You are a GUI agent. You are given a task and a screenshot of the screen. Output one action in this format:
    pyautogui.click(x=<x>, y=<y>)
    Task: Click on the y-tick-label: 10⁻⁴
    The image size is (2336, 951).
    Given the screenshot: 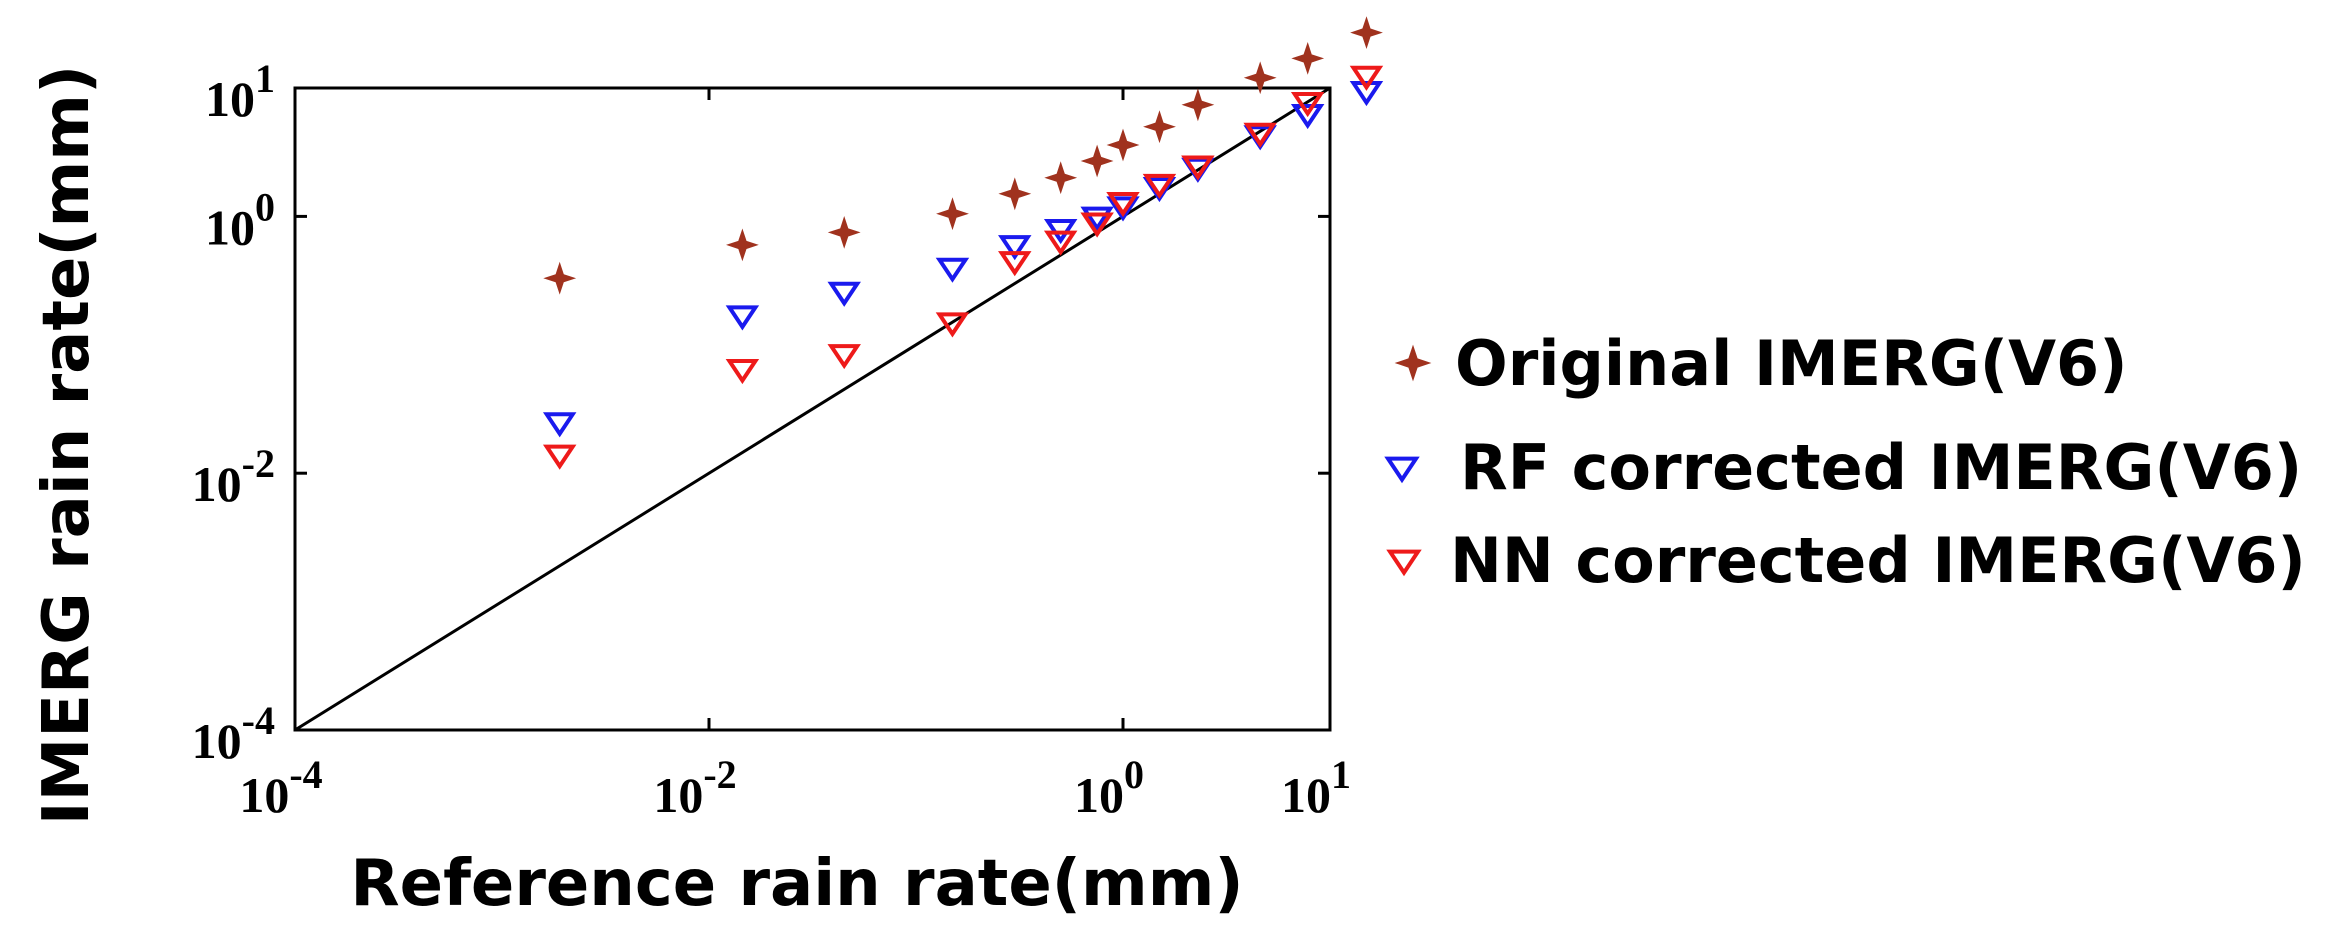 What is the action you would take?
    pyautogui.click(x=233, y=733)
    